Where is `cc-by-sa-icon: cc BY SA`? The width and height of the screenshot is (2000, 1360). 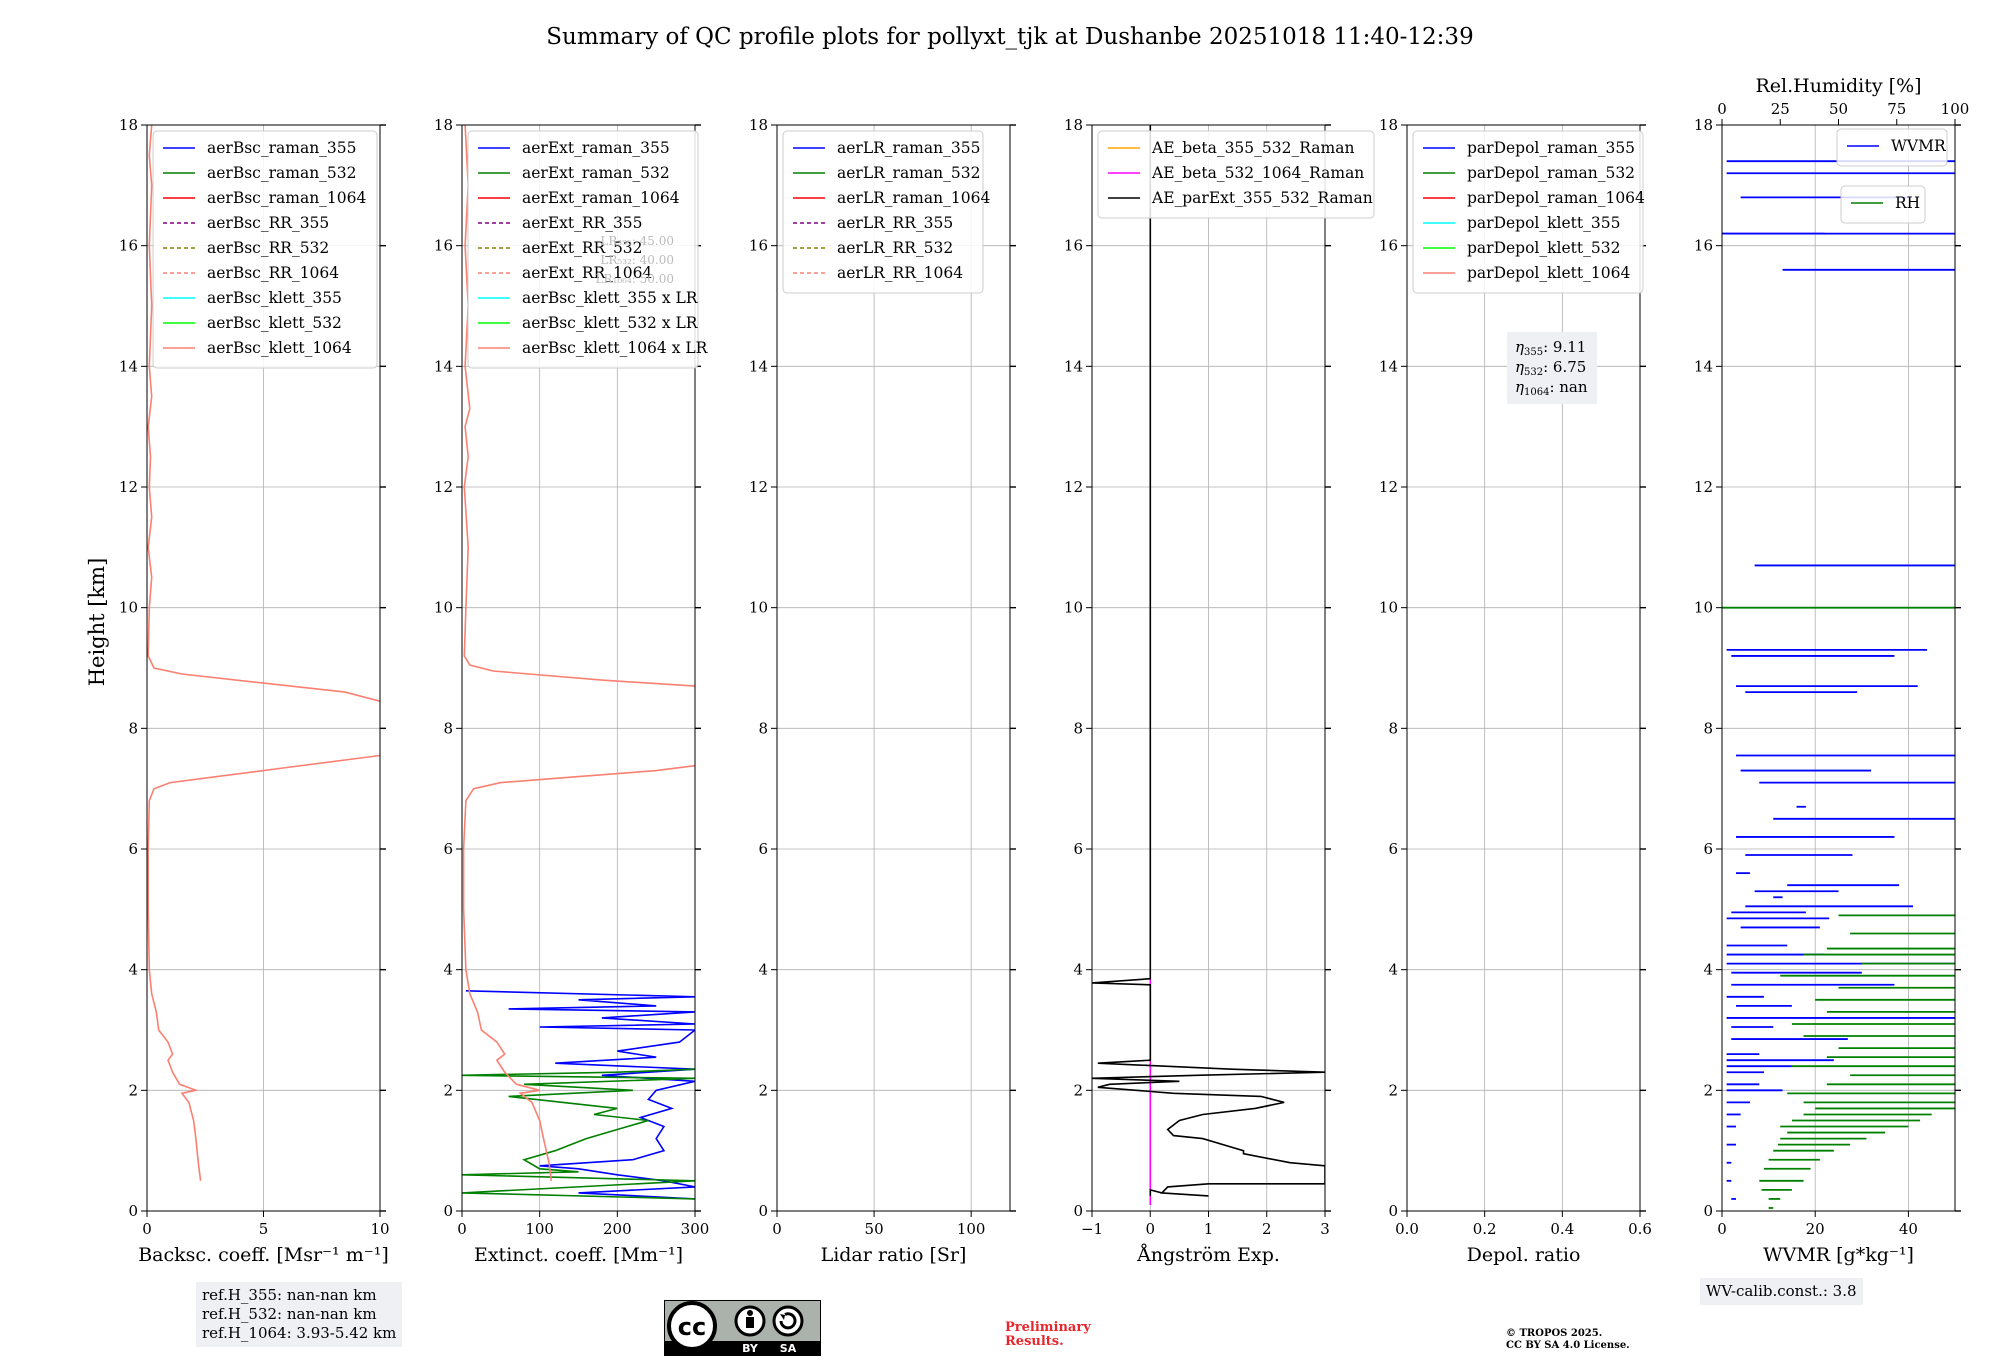 cc-by-sa-icon: cc BY SA is located at coordinates (742, 1328).